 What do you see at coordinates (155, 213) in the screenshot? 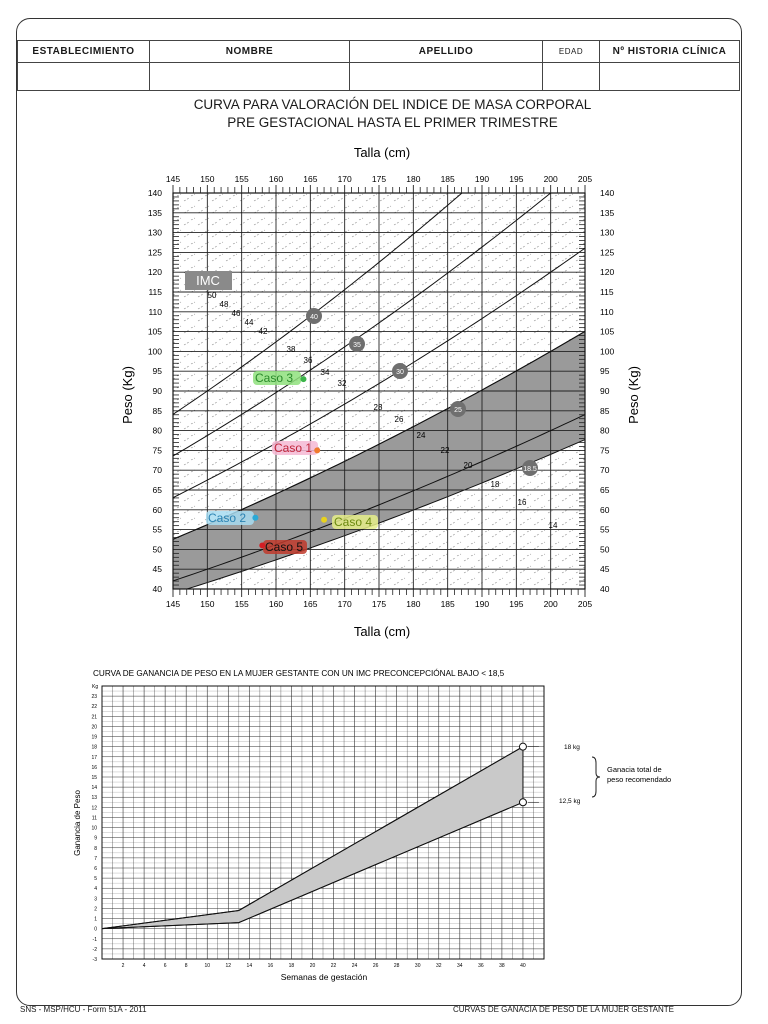
I see `imc-left-tick-label: 135` at bounding box center [155, 213].